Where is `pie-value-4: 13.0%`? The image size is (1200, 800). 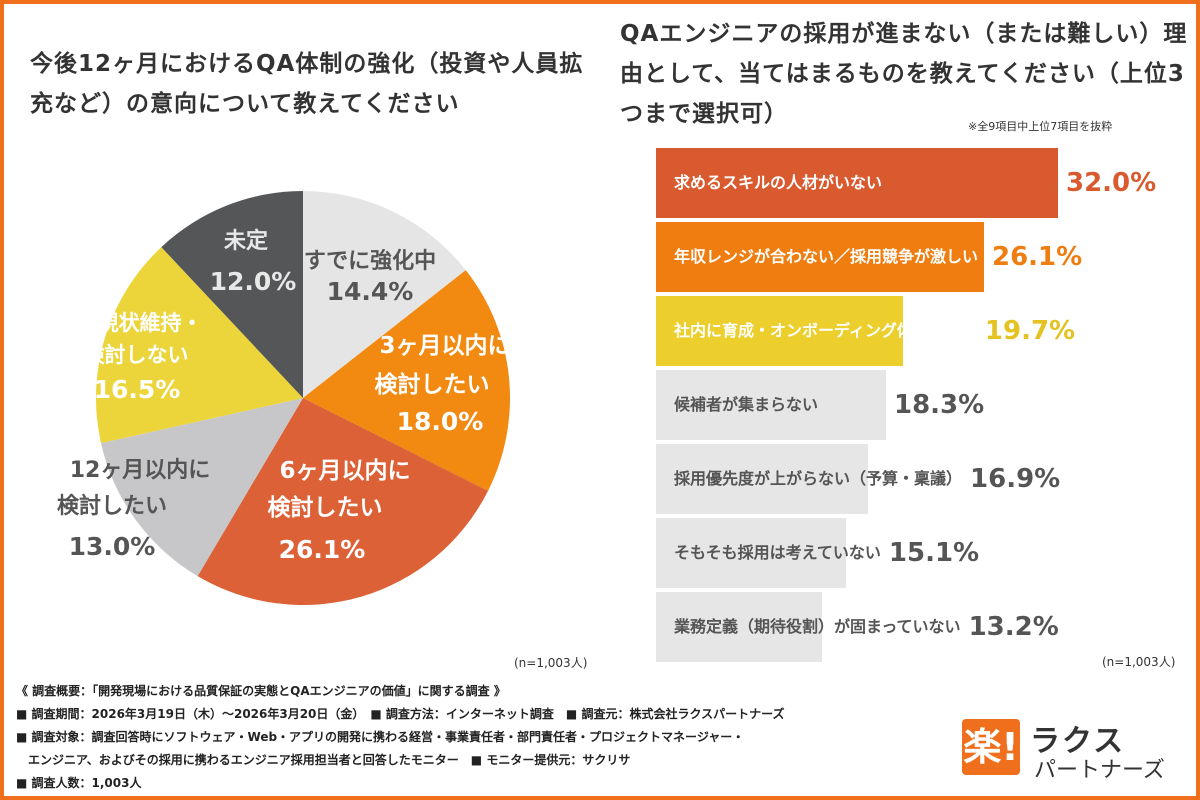
pie-value-4: 13.0% is located at coordinates (112, 546).